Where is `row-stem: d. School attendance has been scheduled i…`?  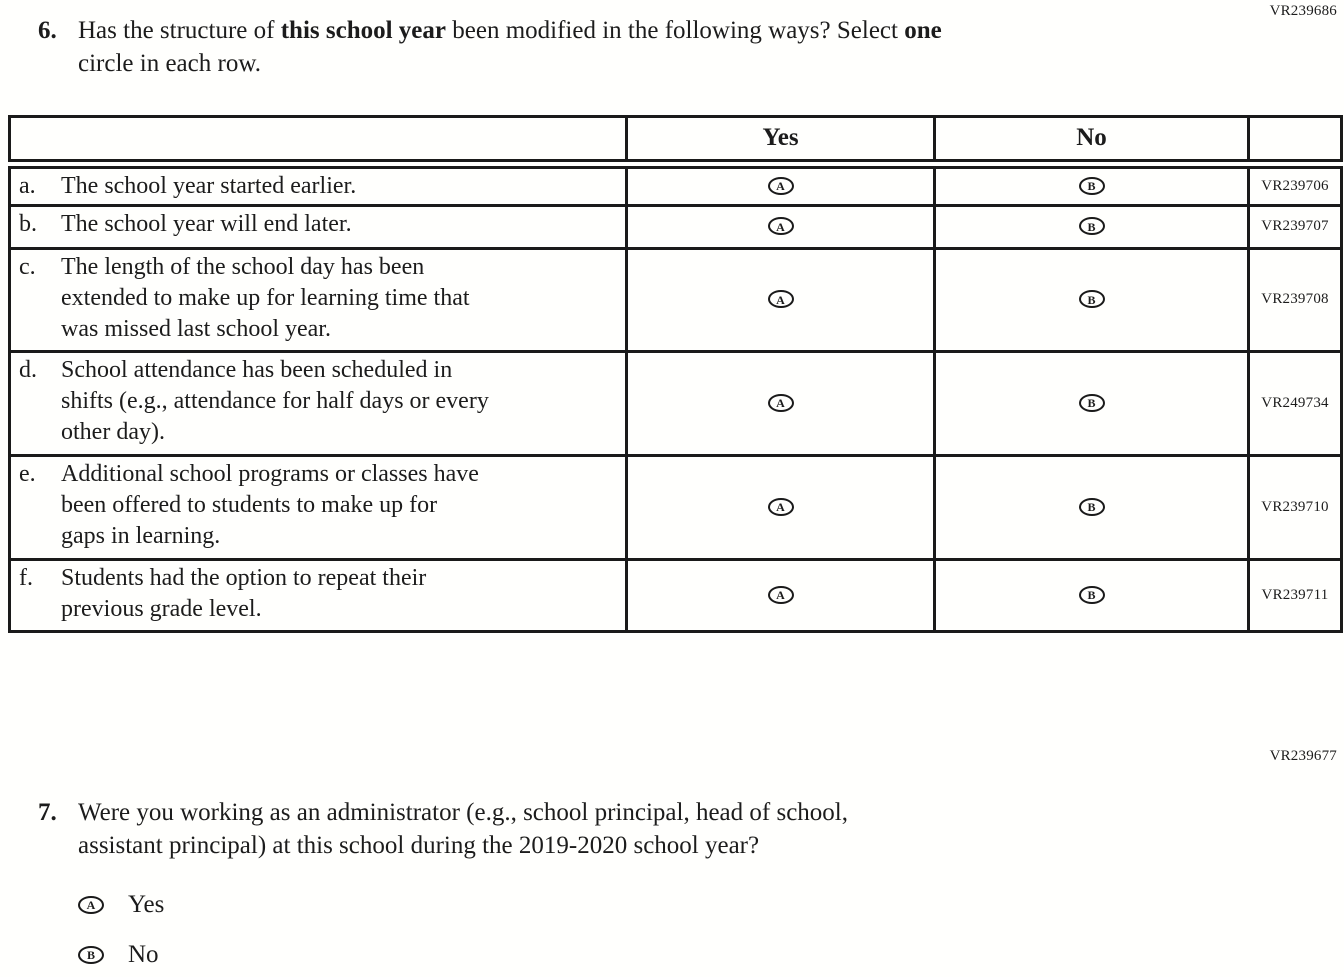 row-stem: d. School attendance has been scheduled i… is located at coordinates (318, 403).